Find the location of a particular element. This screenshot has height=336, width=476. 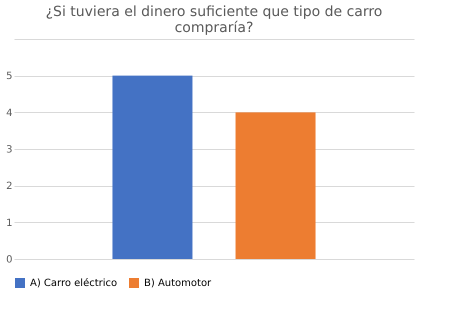

legend-label: B) Automotor is located at coordinates (178, 283).